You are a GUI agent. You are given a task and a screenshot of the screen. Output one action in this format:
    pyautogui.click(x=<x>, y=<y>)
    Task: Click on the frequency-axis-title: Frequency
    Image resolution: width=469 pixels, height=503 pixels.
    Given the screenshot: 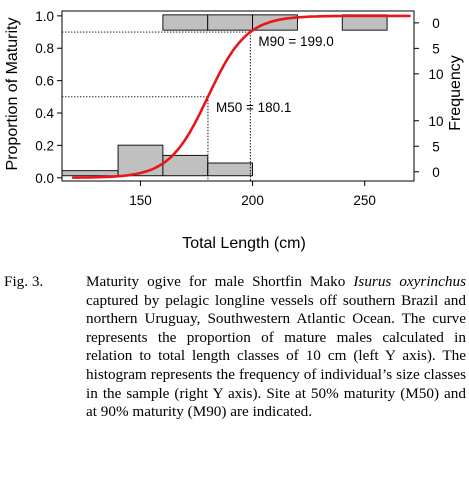 What is the action you would take?
    pyautogui.click(x=455, y=93)
    